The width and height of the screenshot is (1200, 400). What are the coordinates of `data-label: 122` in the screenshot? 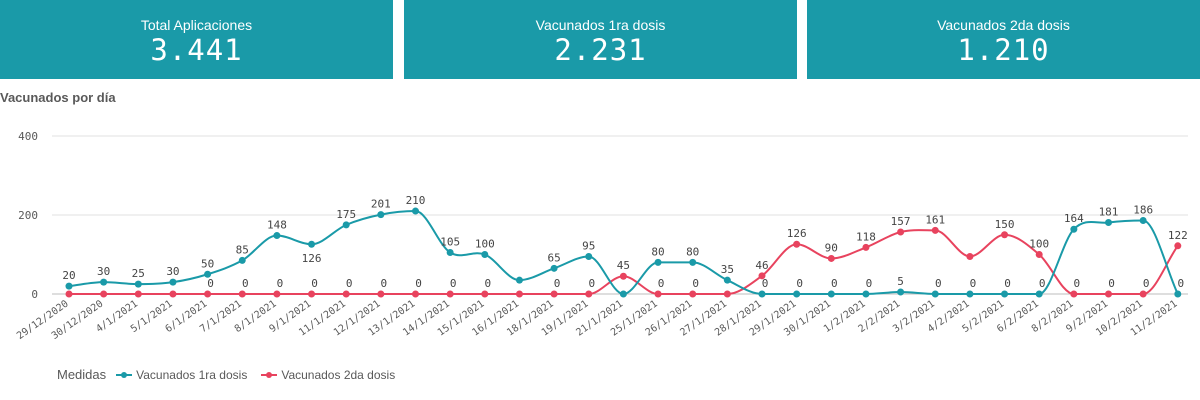 It's located at (1178, 235).